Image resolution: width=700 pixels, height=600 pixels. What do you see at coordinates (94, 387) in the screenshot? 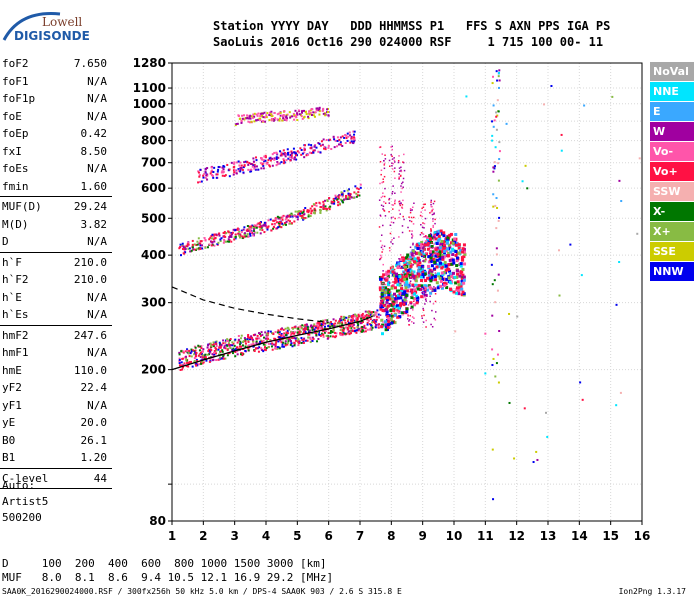
I see `param-value: 22.4` at bounding box center [94, 387].